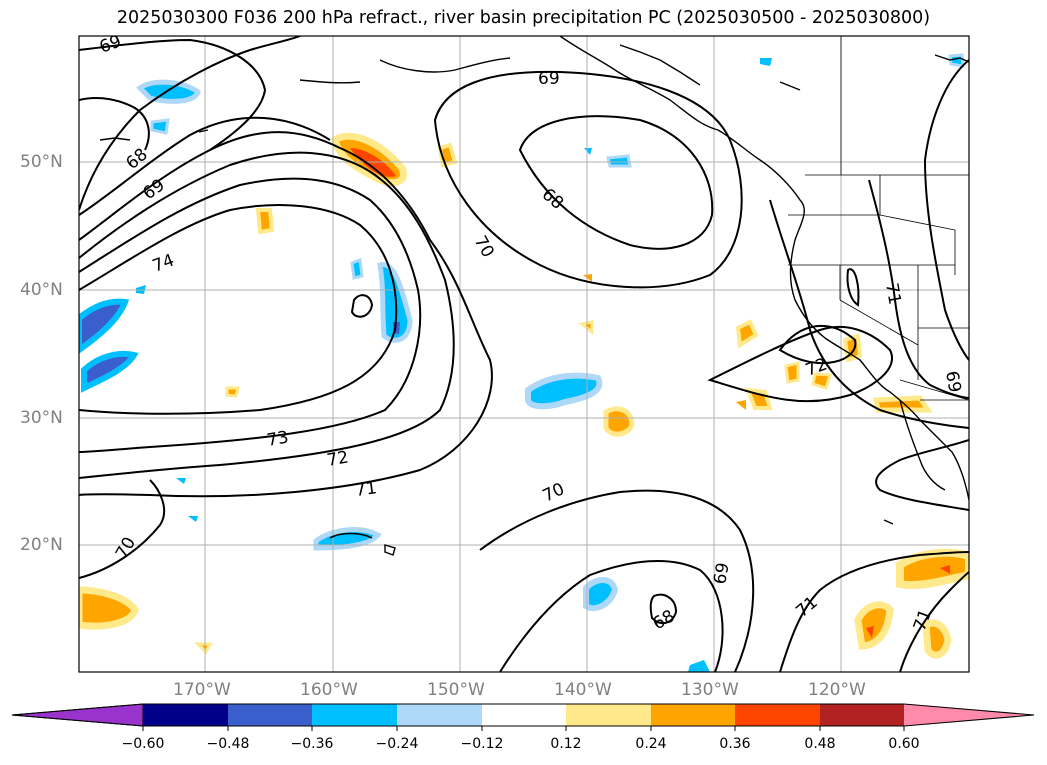  I want to click on contour-label: 73, so click(277, 438).